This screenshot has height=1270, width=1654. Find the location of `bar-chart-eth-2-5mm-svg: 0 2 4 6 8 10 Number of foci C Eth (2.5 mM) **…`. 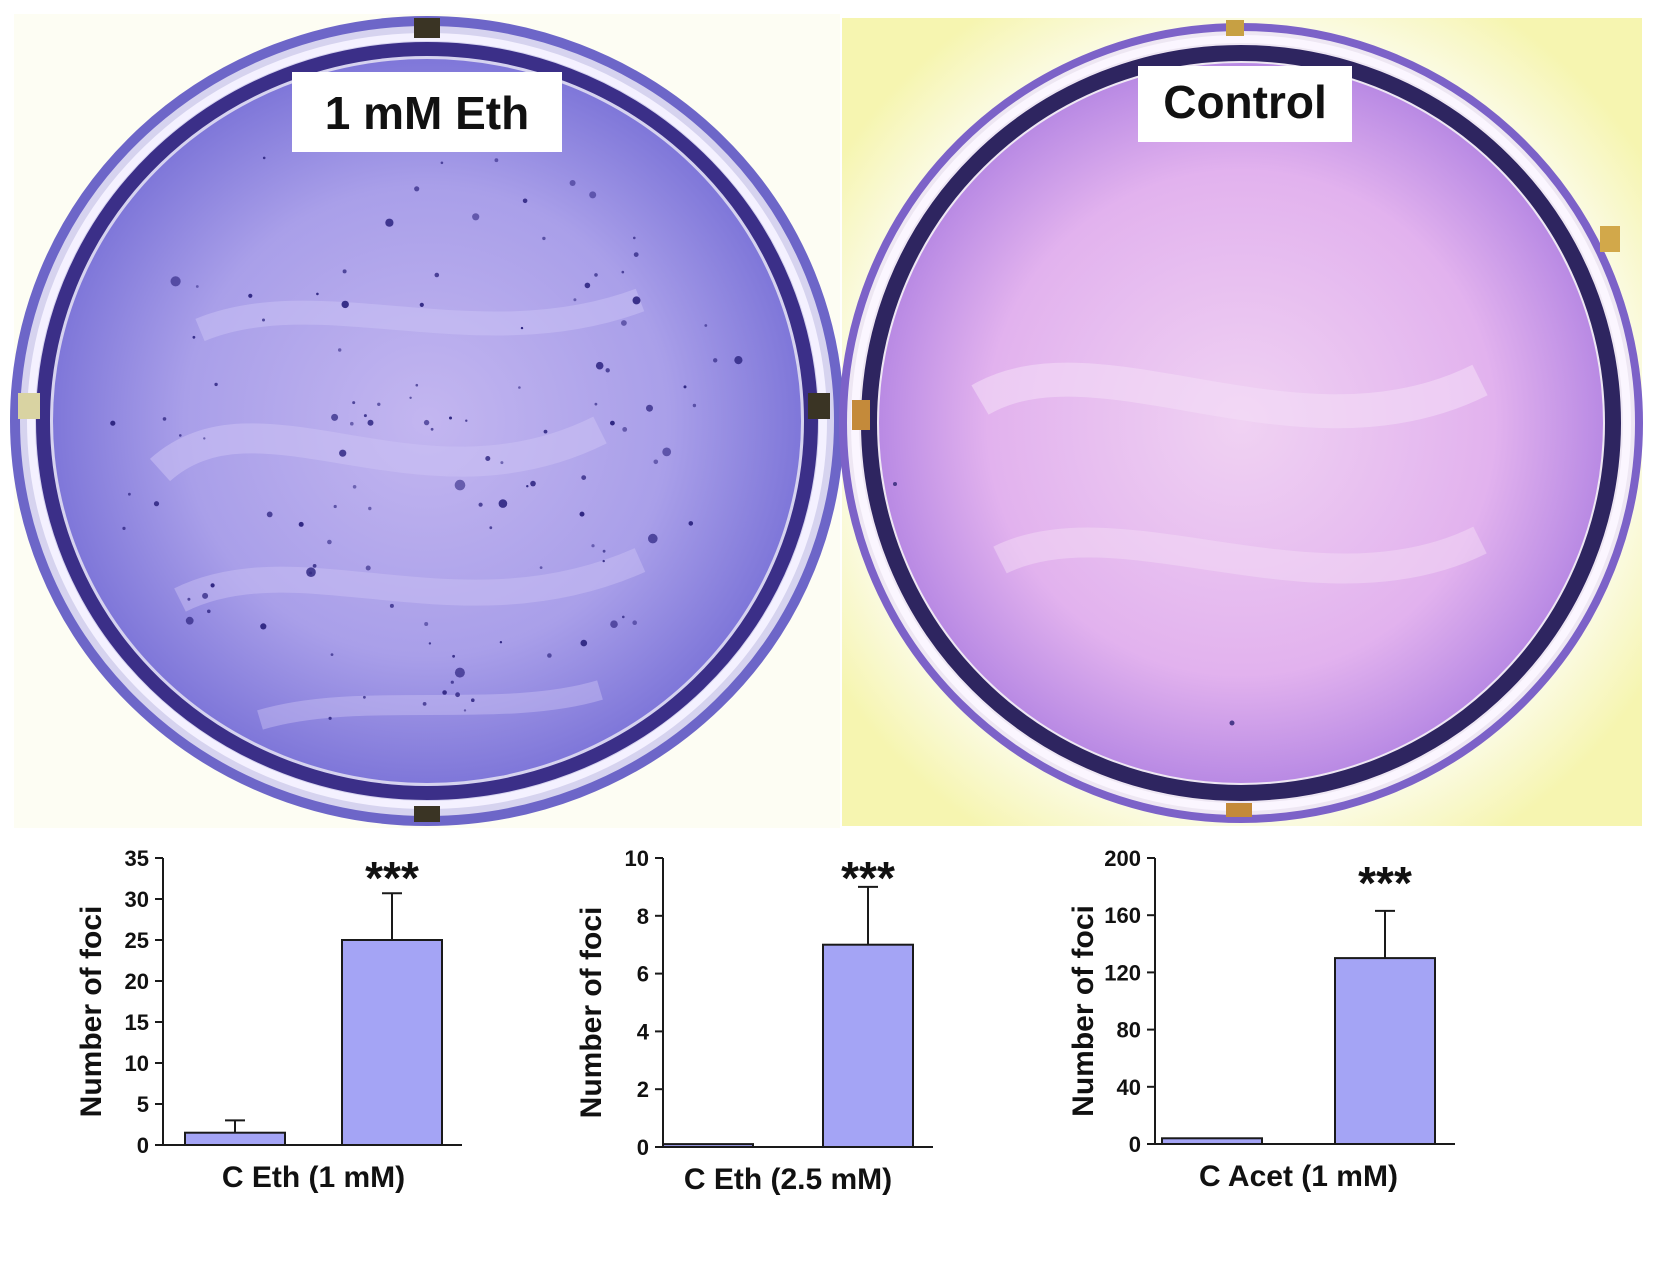

bar-chart-eth-2-5mm-svg: 0 2 4 6 8 10 Number of foci C Eth (2.5 mM) **… is located at coordinates (754, 1021).